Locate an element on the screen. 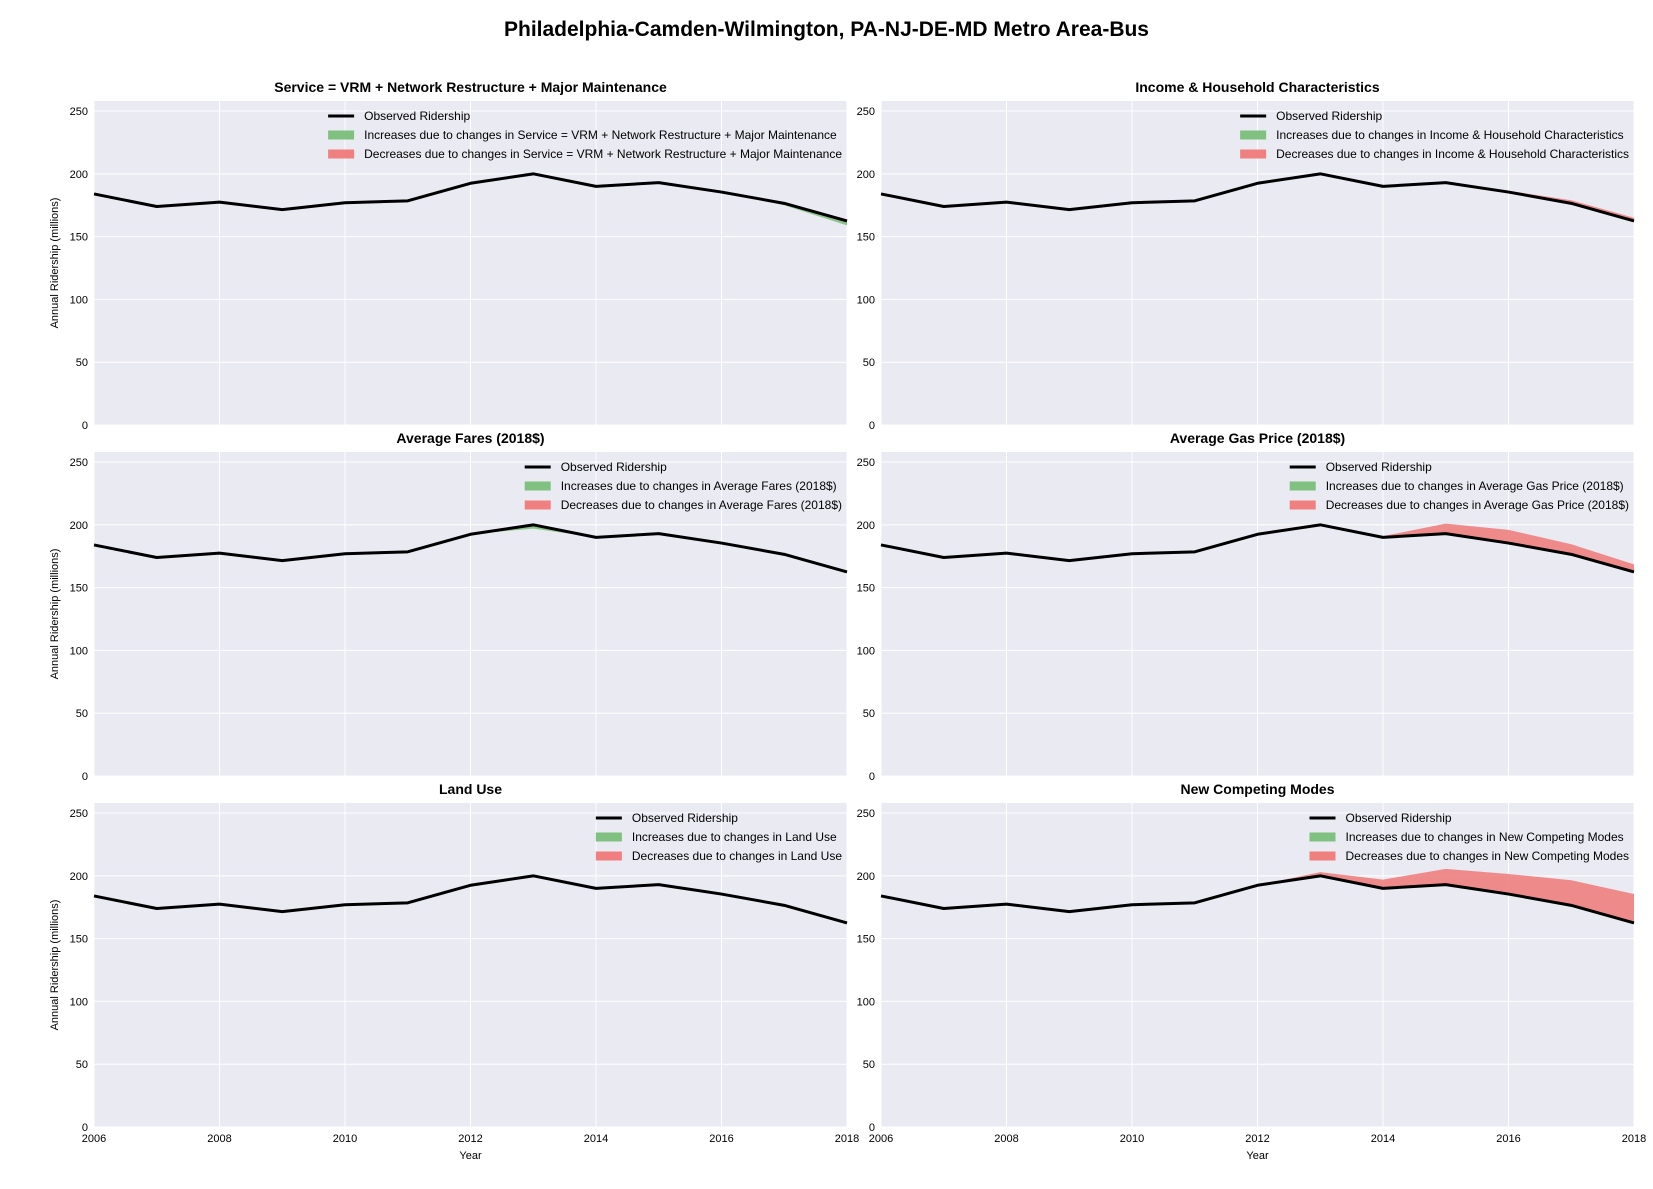  x-tick-label: 2014 is located at coordinates (1383, 1139).